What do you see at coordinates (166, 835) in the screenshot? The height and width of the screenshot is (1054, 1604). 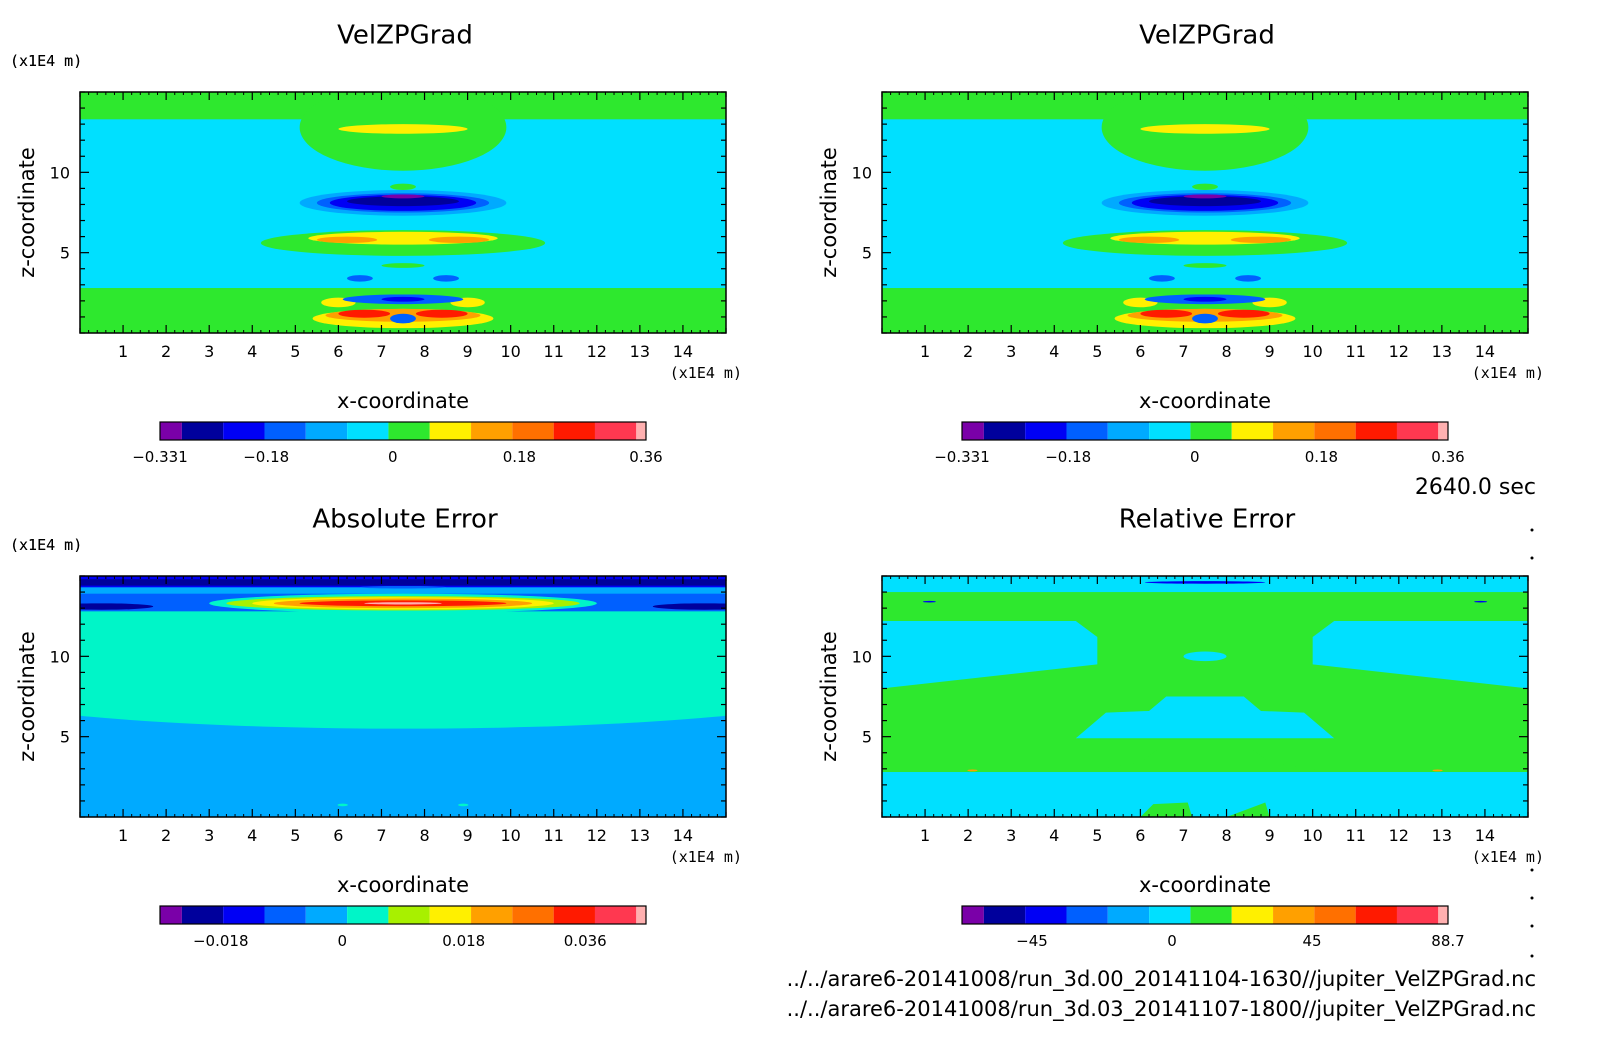 I see `x-tick-label: 2` at bounding box center [166, 835].